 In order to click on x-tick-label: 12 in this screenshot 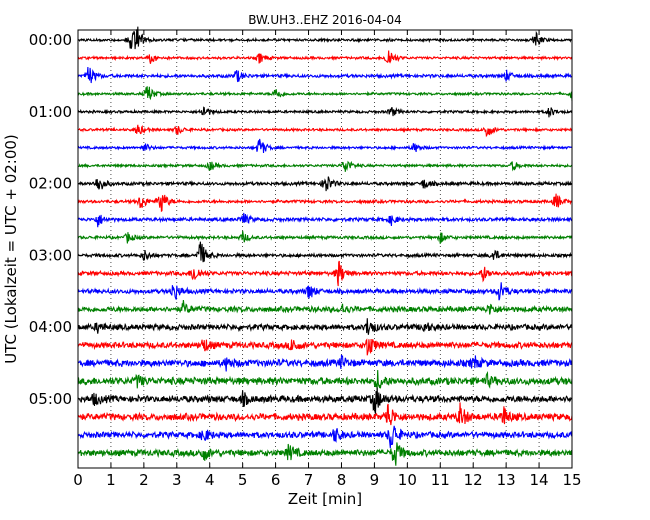, I will do `click(473, 480)`.